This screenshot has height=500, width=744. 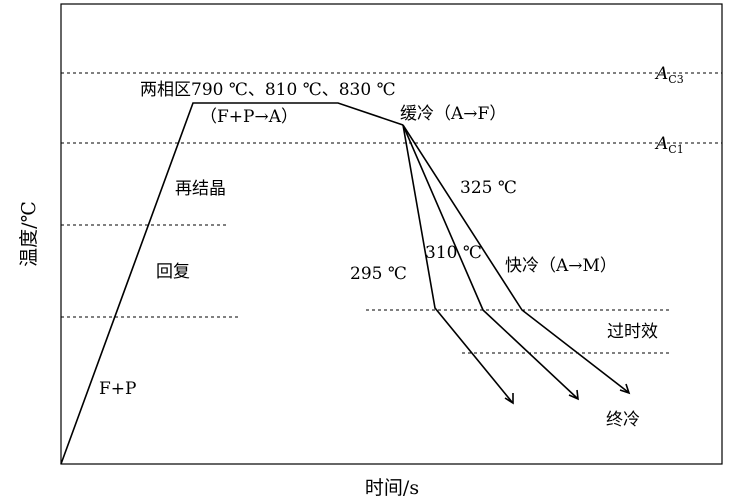 What do you see at coordinates (200, 189) in the screenshot?
I see `recrystallization-label: 再结晶` at bounding box center [200, 189].